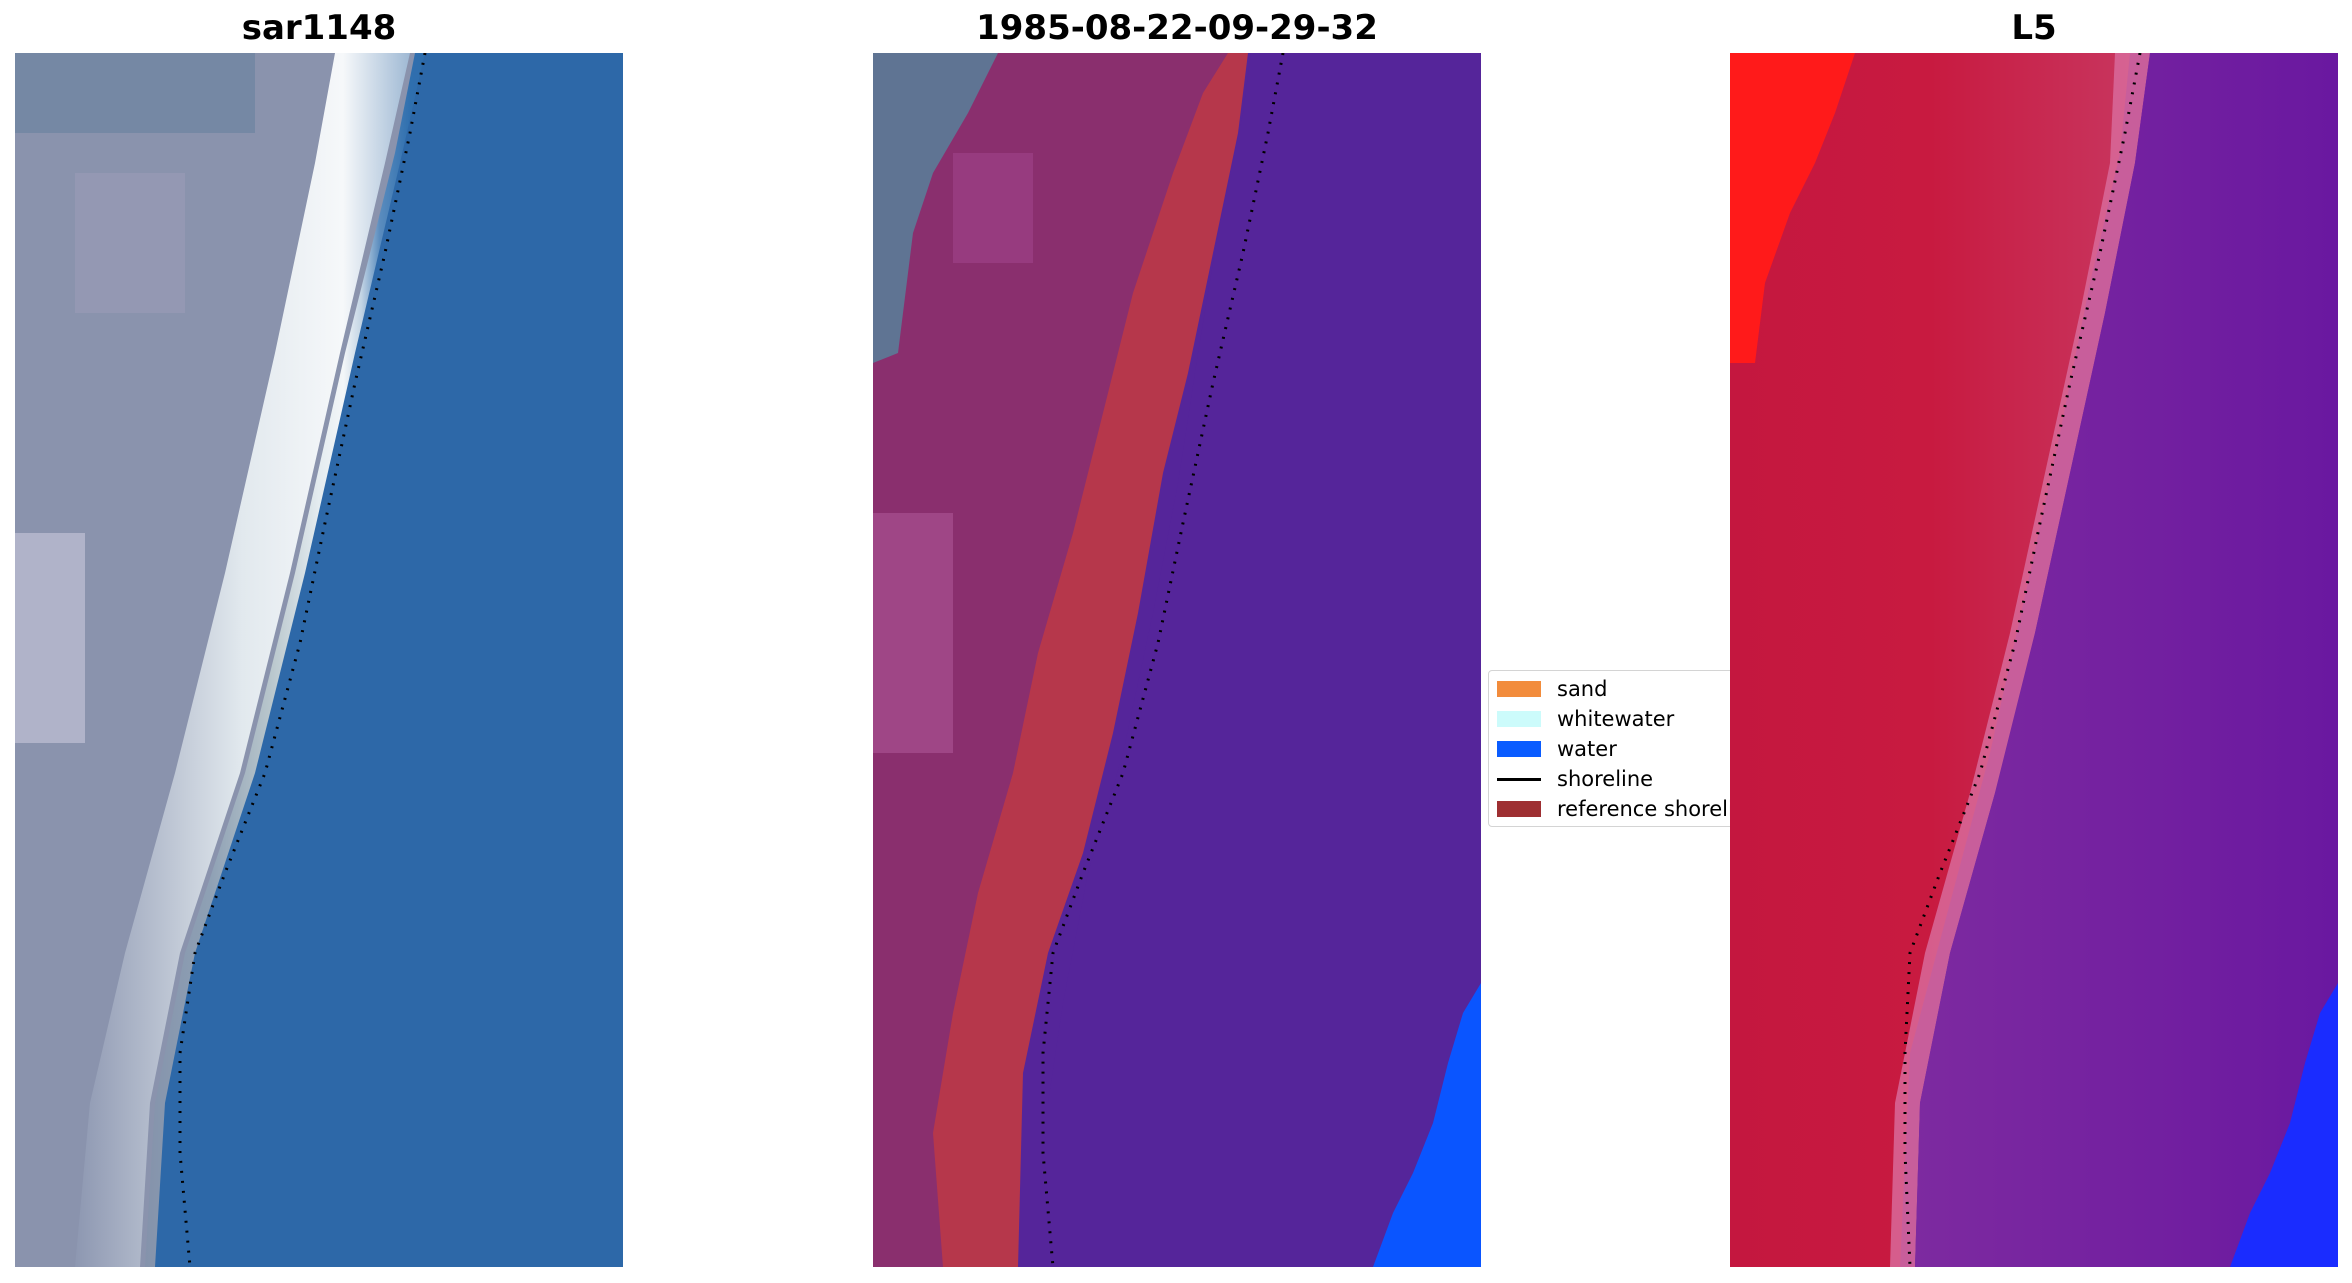 The width and height of the screenshot is (2352, 1283). Describe the element at coordinates (935, 208) in the screenshot. I see `unclassified-area` at that location.